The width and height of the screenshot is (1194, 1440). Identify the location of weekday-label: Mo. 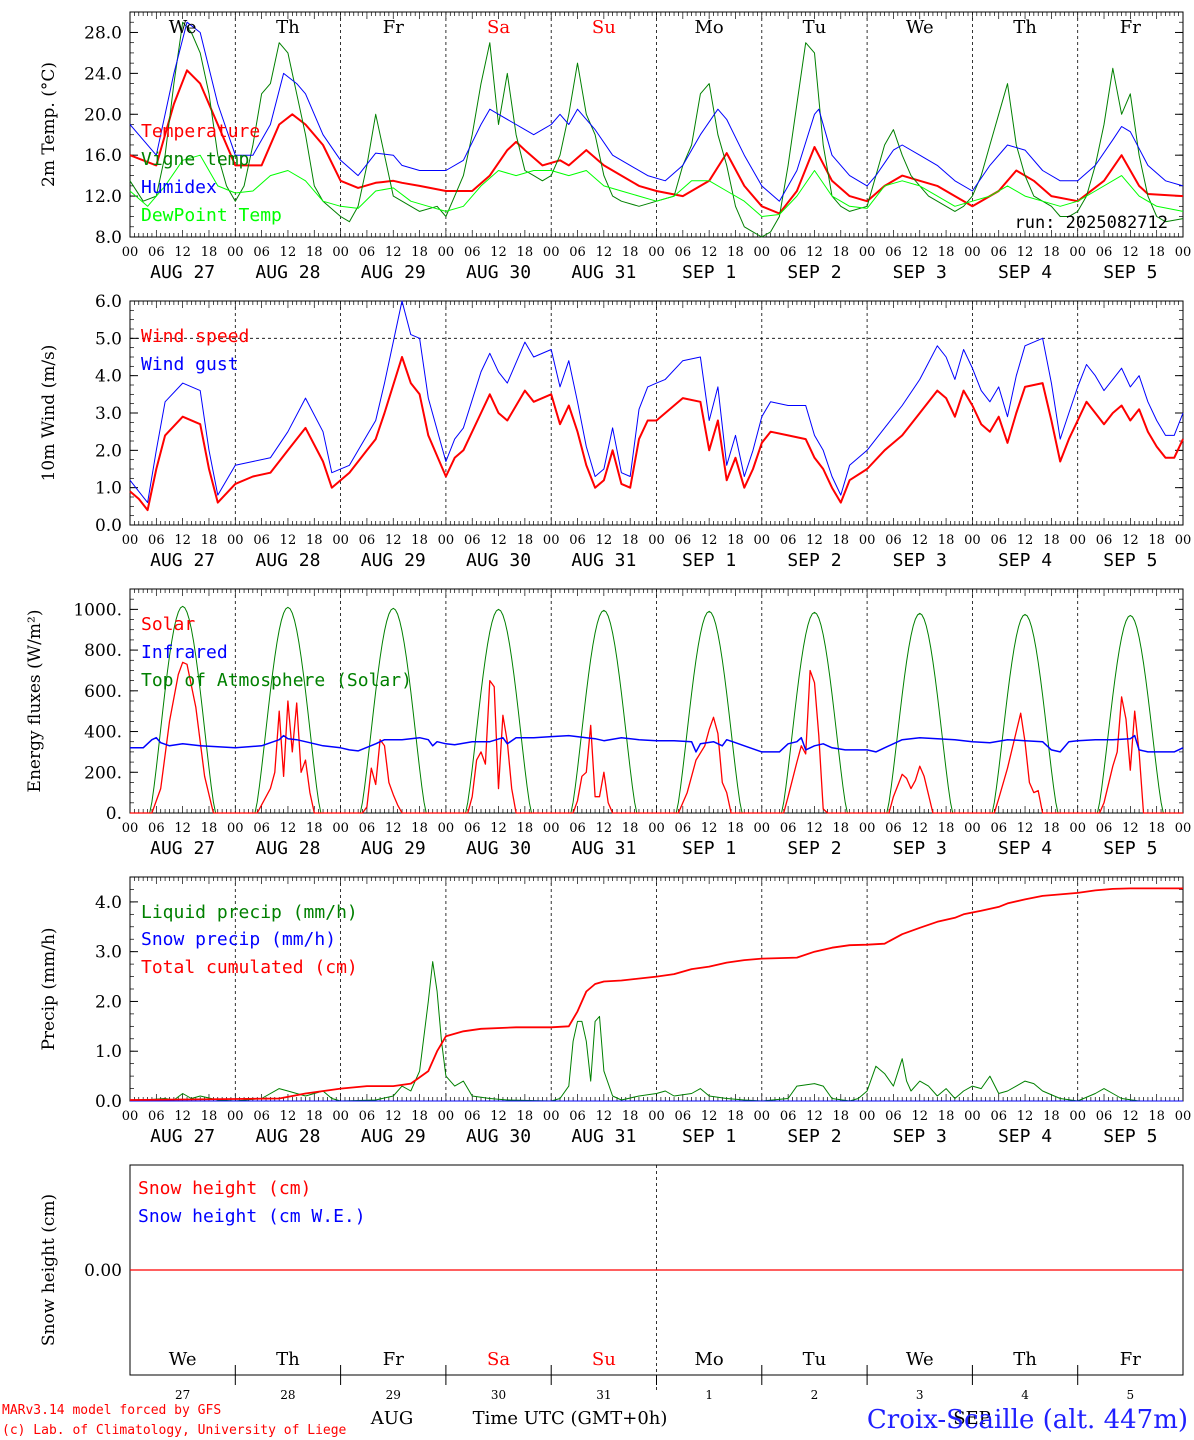
(709, 1359).